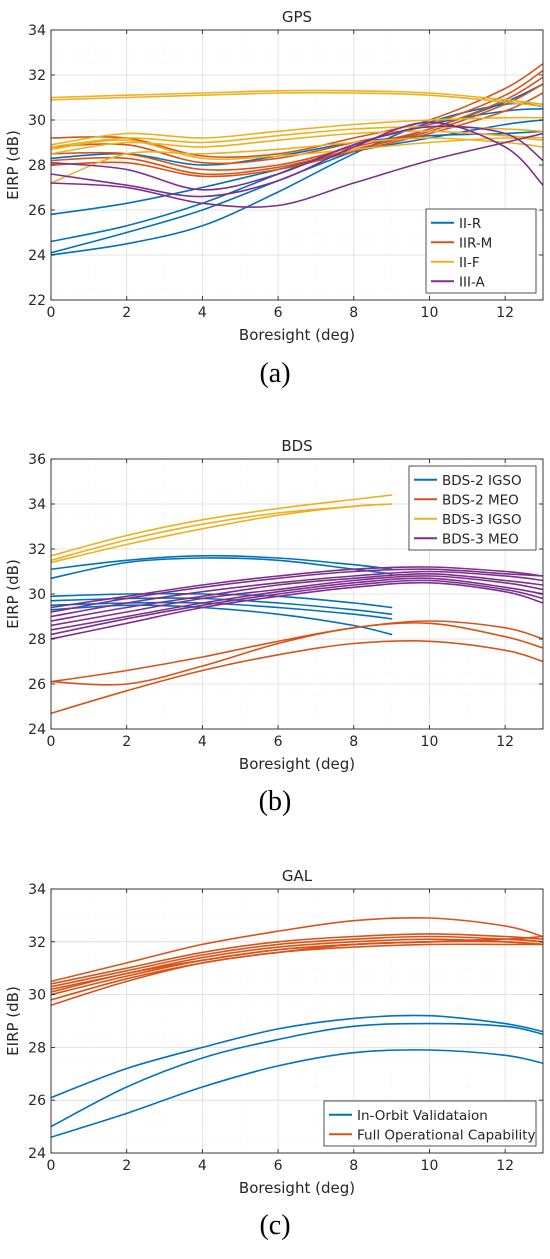 Image resolution: width=550 pixels, height=1259 pixels. Describe the element at coordinates (446, 1135) in the screenshot. I see `legend-label: Full Operational Capability` at that location.